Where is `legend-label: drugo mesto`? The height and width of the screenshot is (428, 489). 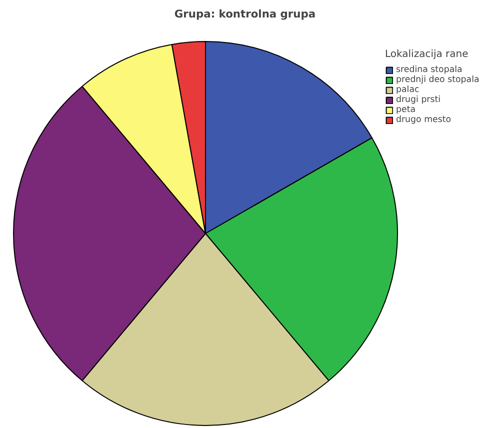
legend-label: drugo mesto is located at coordinates (424, 120).